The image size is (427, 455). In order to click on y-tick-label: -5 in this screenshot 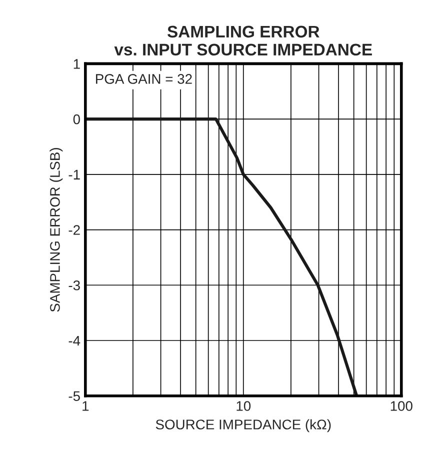, I will do `click(74, 396)`.